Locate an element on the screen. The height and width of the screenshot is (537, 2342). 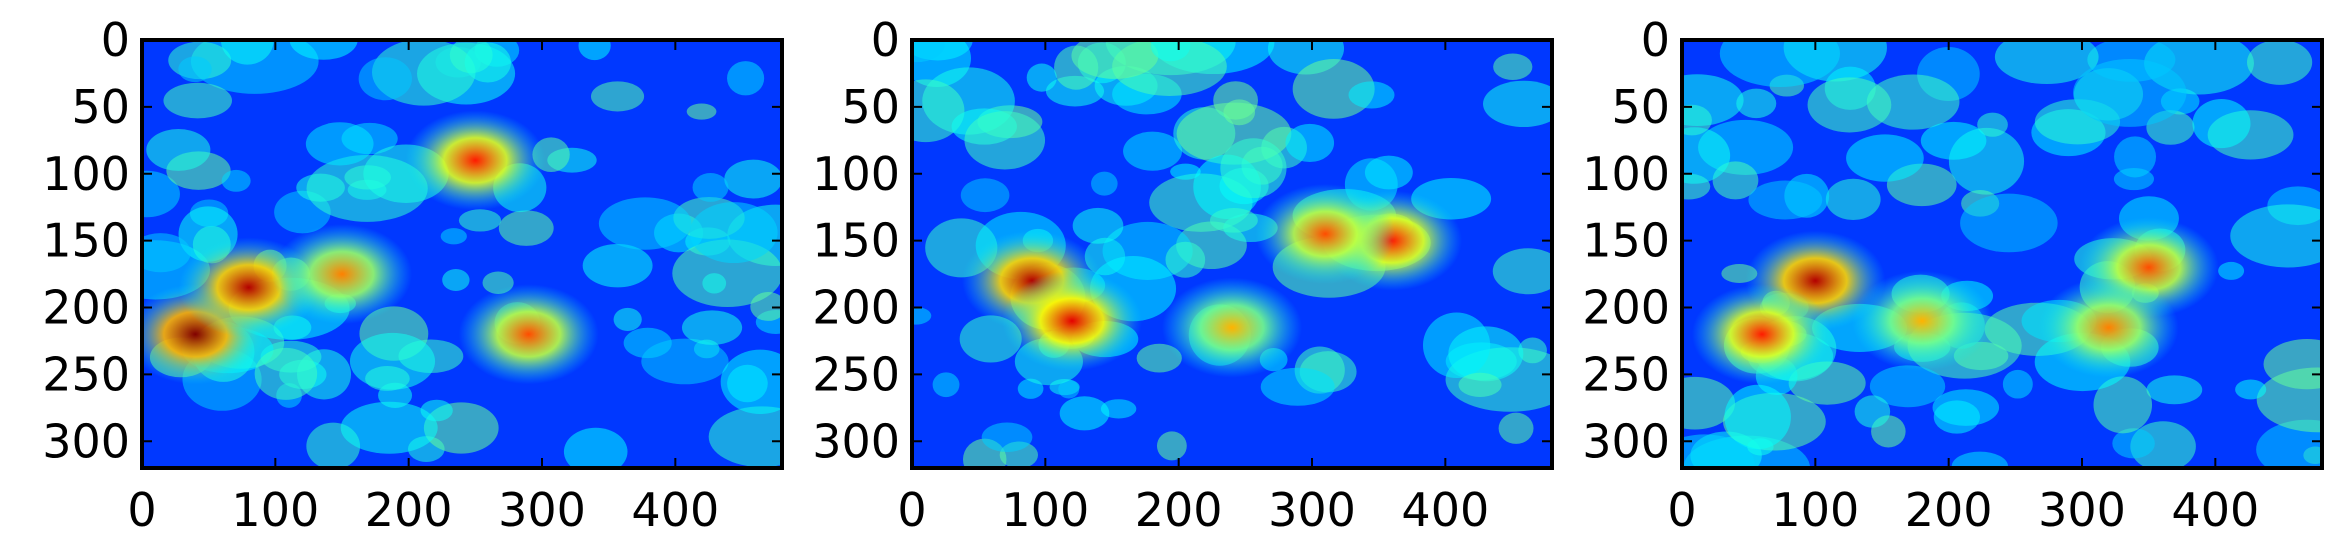
x-tick-label: 300 is located at coordinates (2082, 510).